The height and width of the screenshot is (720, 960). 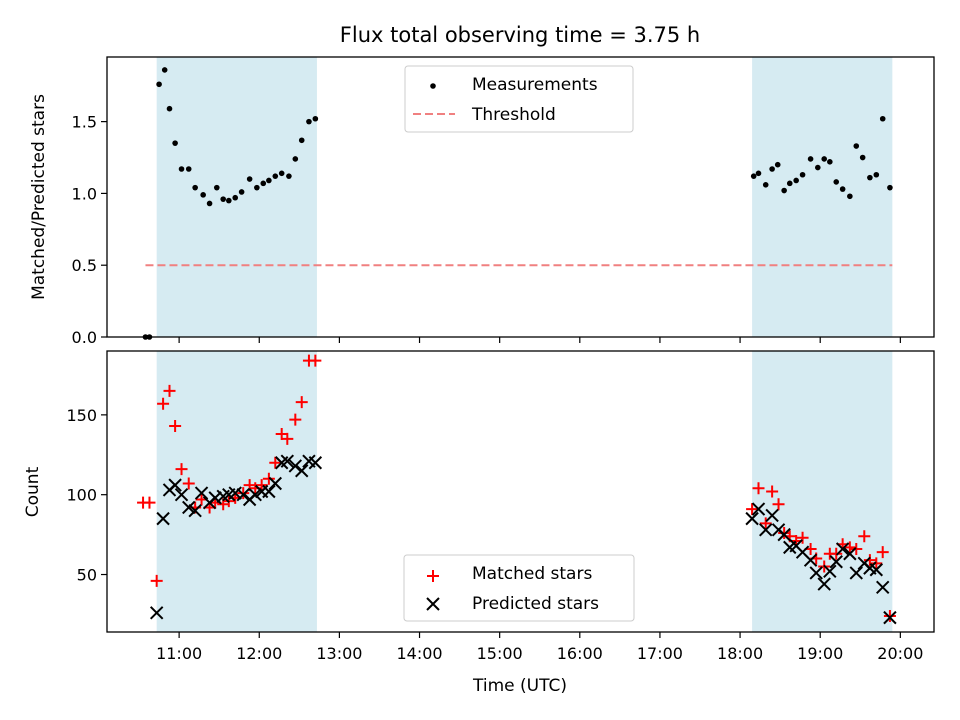 What do you see at coordinates (535, 85) in the screenshot?
I see `legend-measurements-label: Measurements` at bounding box center [535, 85].